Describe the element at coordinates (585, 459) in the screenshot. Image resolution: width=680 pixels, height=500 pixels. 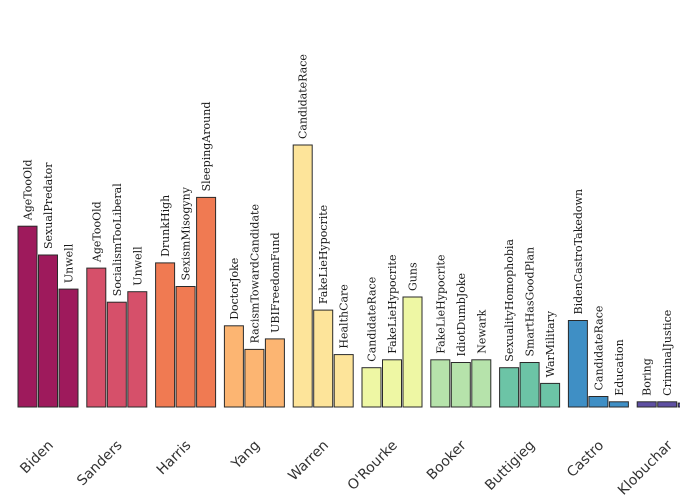
I see `group-label-8: Castro` at that location.